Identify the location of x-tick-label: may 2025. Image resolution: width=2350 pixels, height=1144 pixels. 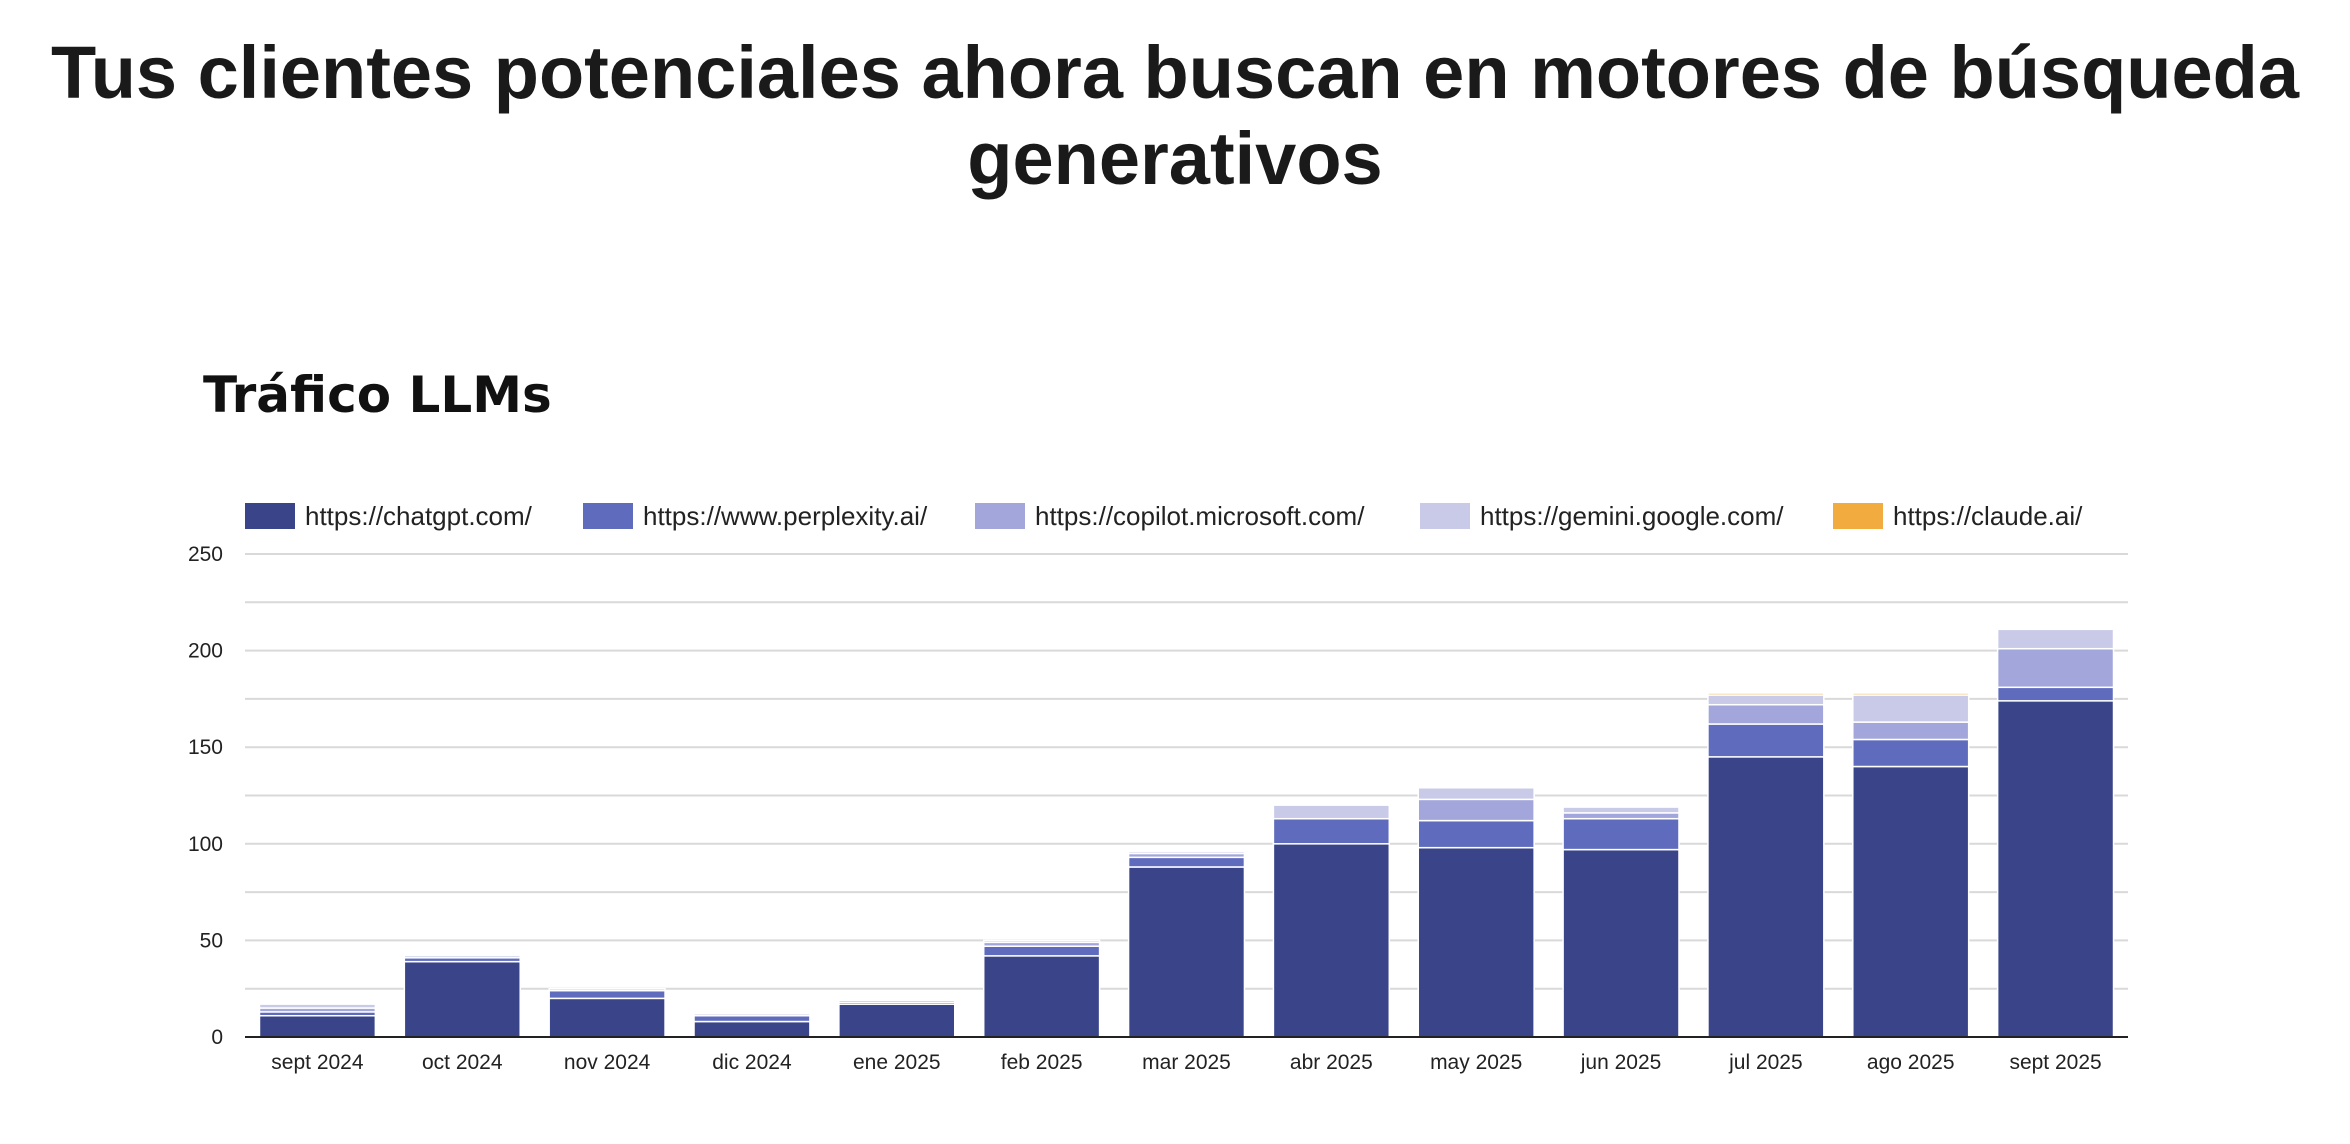
(1476, 1062).